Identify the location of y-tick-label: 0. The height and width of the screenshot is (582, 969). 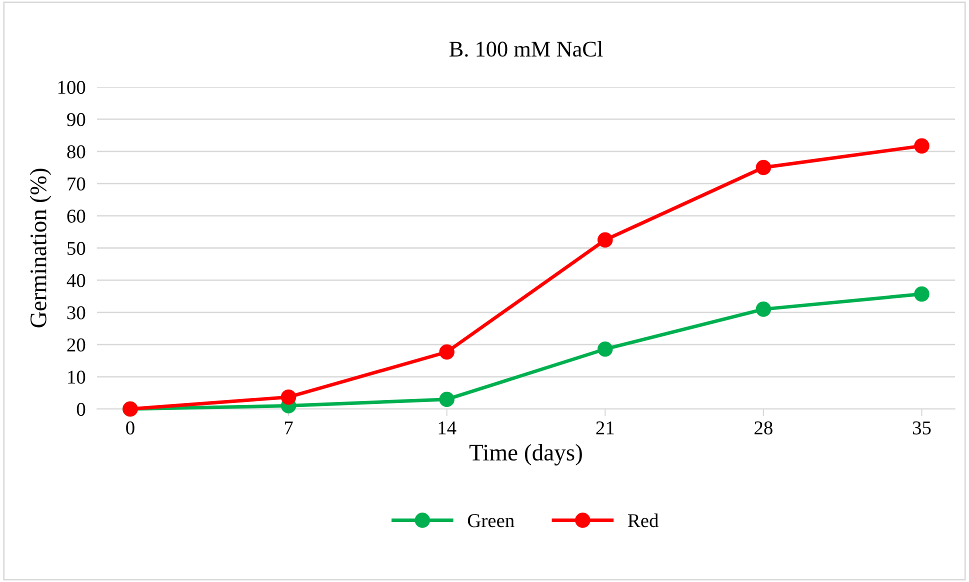
(81, 409).